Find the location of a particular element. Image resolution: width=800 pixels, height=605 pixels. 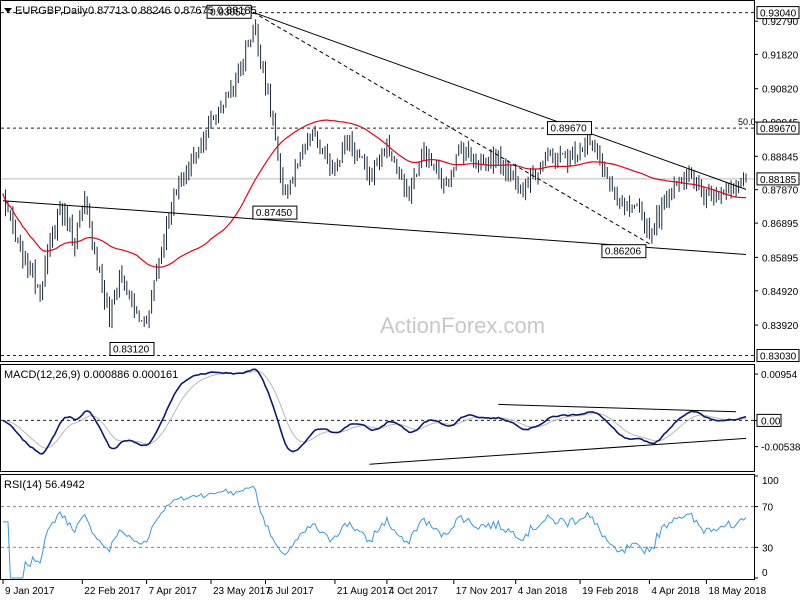

price-tick-label: 0.90820 is located at coordinates (780, 90).